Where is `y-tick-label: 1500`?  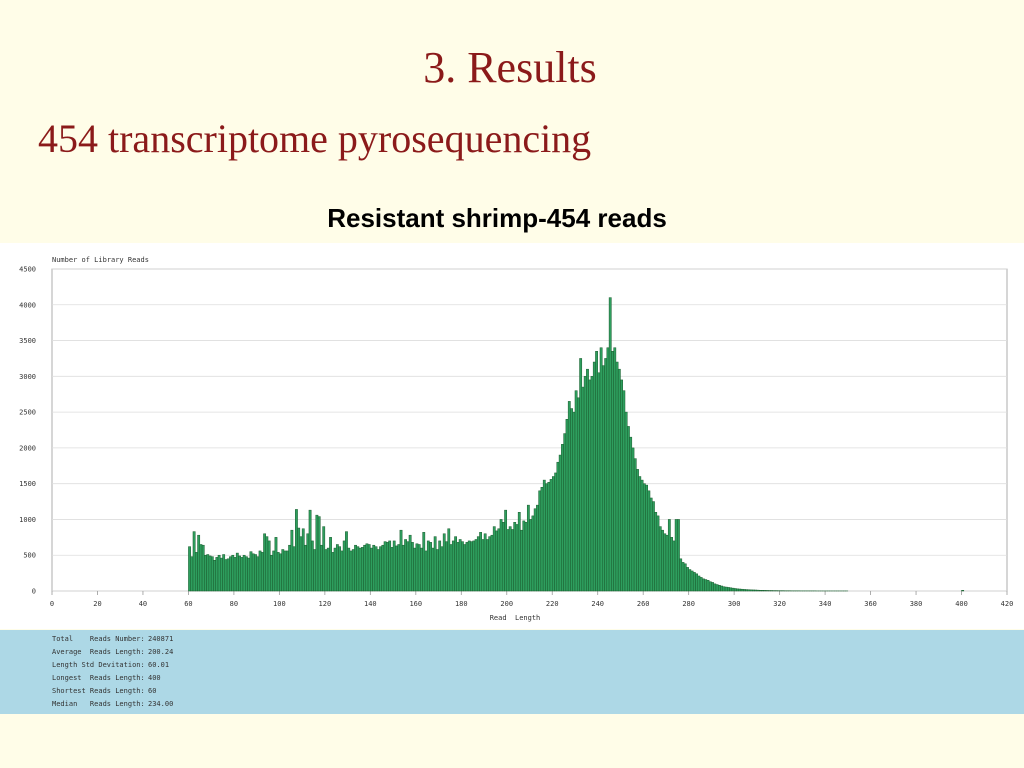 y-tick-label: 1500 is located at coordinates (27, 484).